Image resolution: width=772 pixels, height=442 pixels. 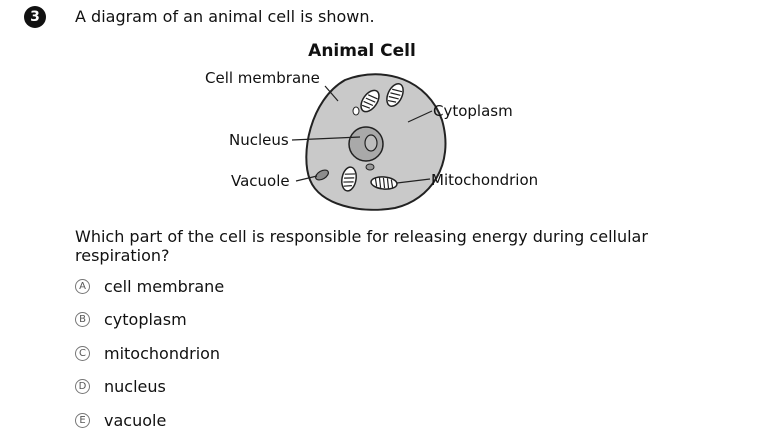 I want to click on leader-line-cytoplasm, so click(x=420, y=116).